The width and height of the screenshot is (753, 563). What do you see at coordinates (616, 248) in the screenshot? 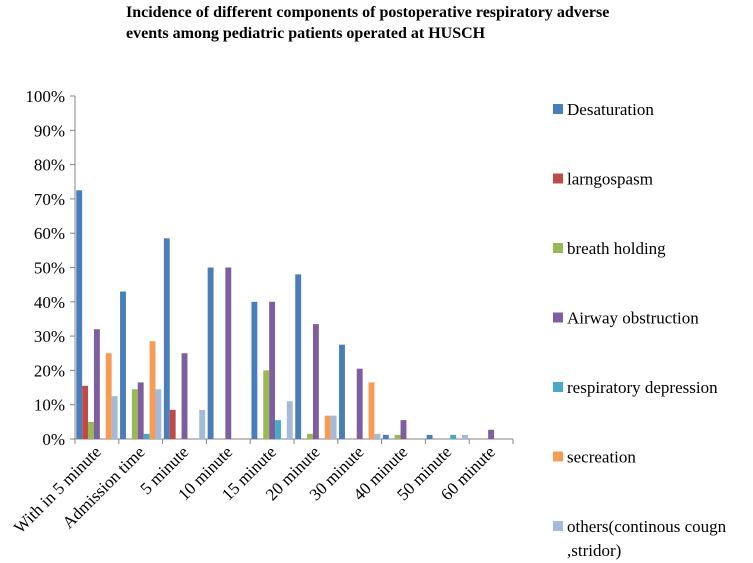
I see `legend-label: breath holding` at bounding box center [616, 248].